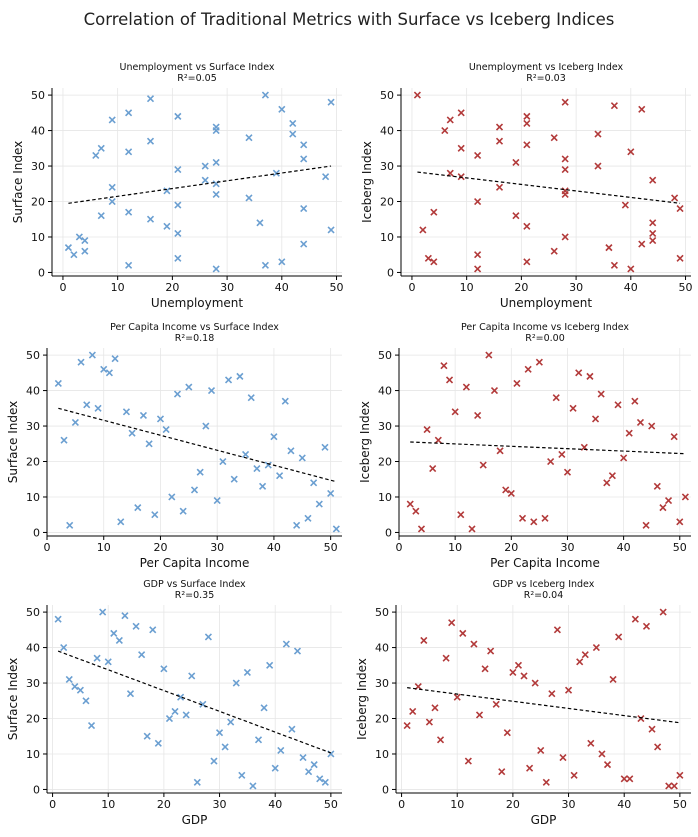 The width and height of the screenshot is (698, 837). I want to click on x-tick-label: 40, so click(274, 547).